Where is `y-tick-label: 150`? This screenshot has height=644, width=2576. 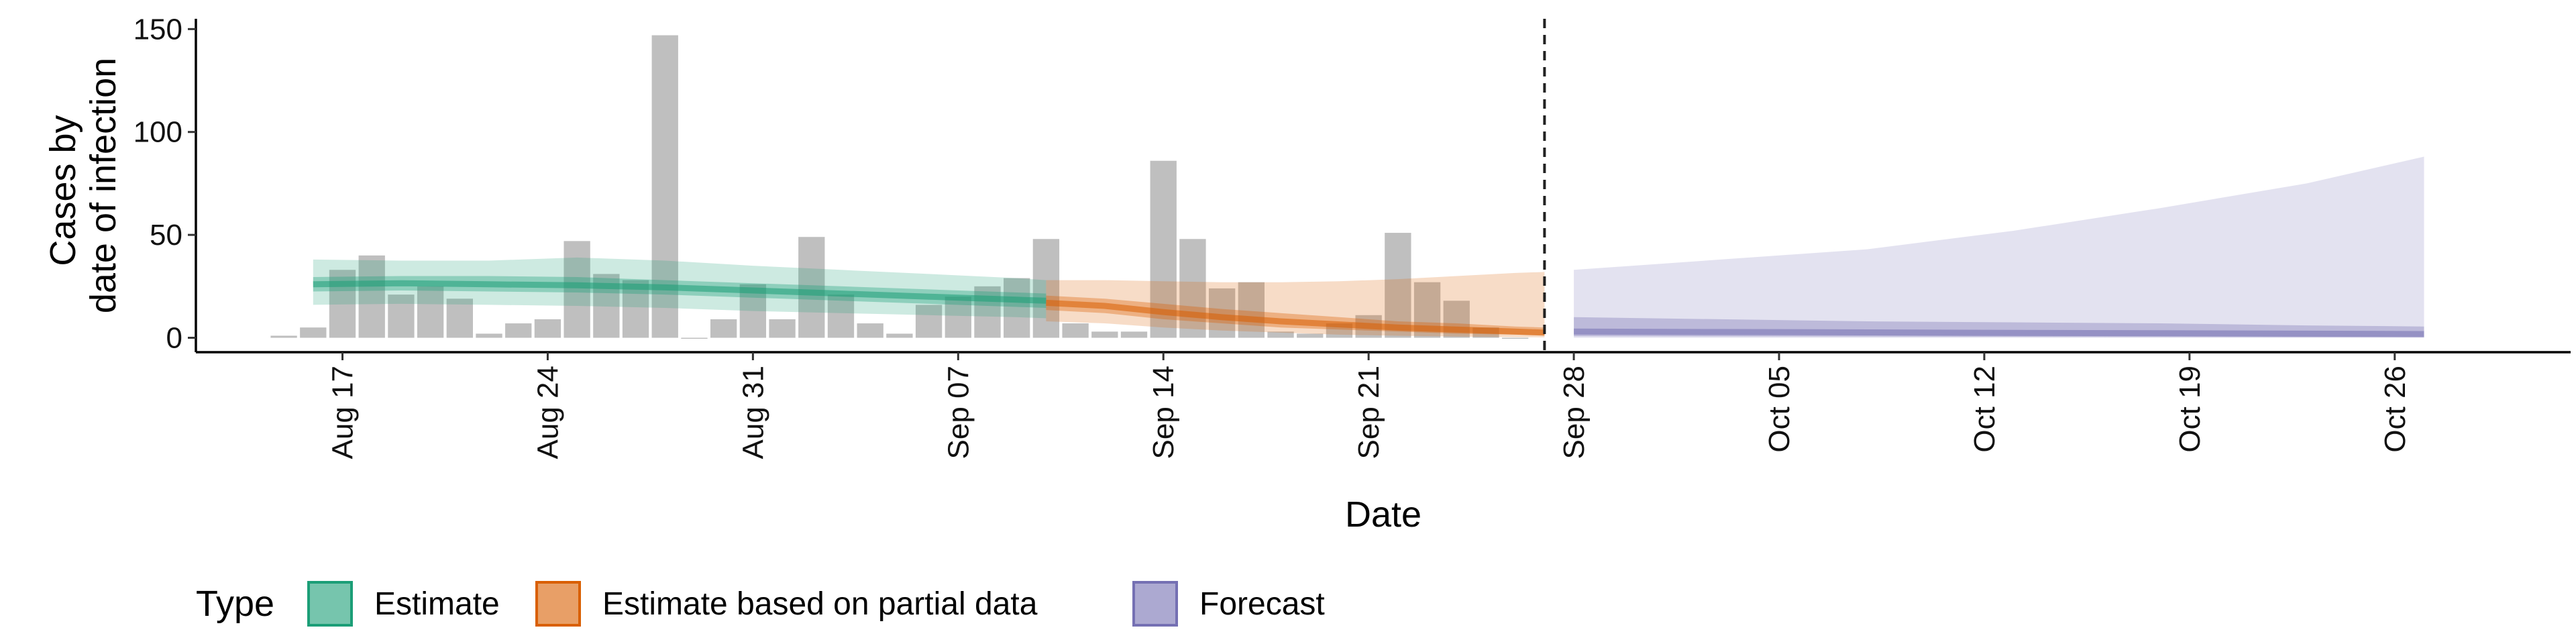 y-tick-label: 150 is located at coordinates (157, 29).